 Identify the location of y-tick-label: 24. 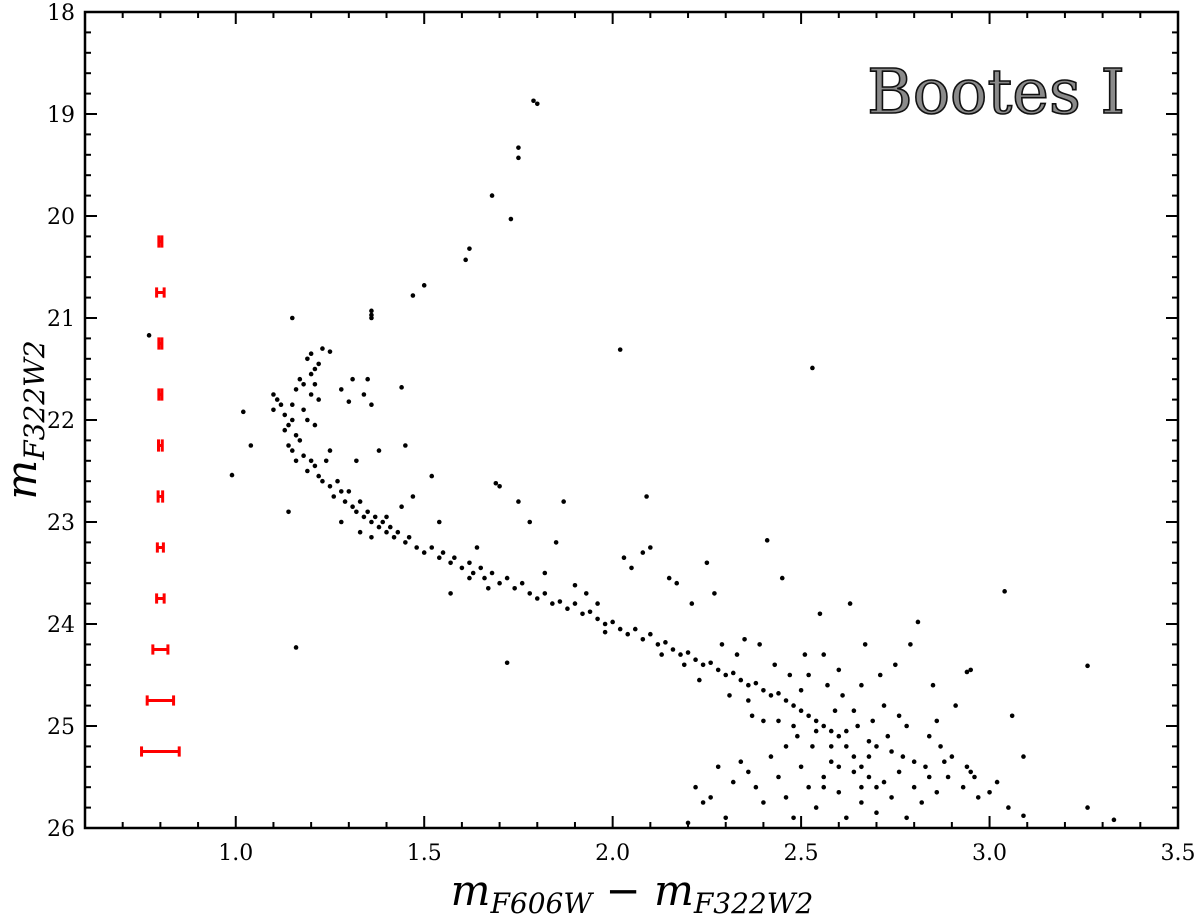
(61, 625).